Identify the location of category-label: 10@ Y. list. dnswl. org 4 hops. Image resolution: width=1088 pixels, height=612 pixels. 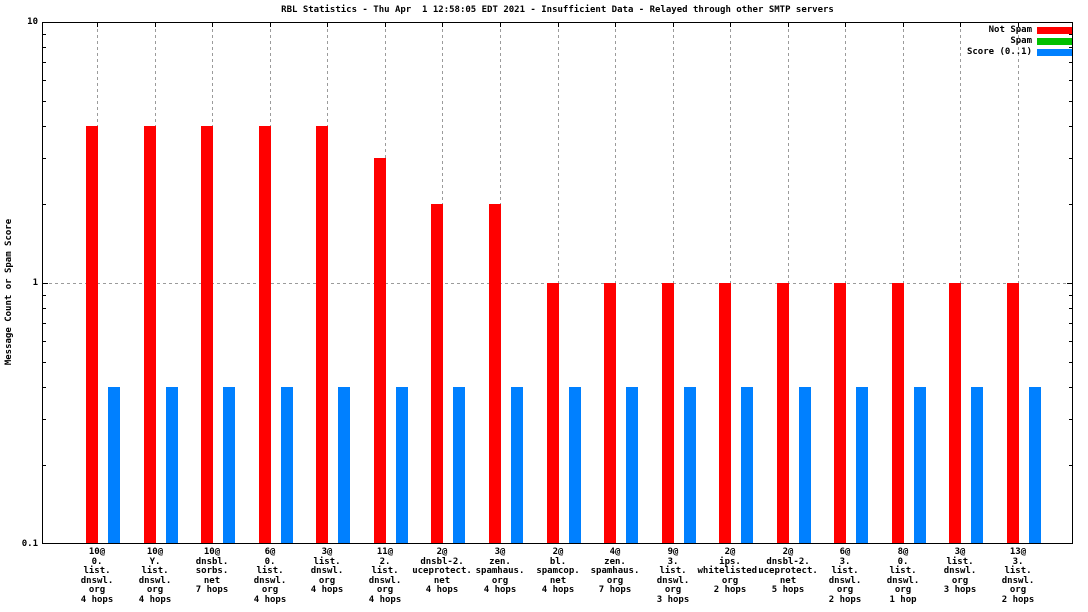
(155, 576).